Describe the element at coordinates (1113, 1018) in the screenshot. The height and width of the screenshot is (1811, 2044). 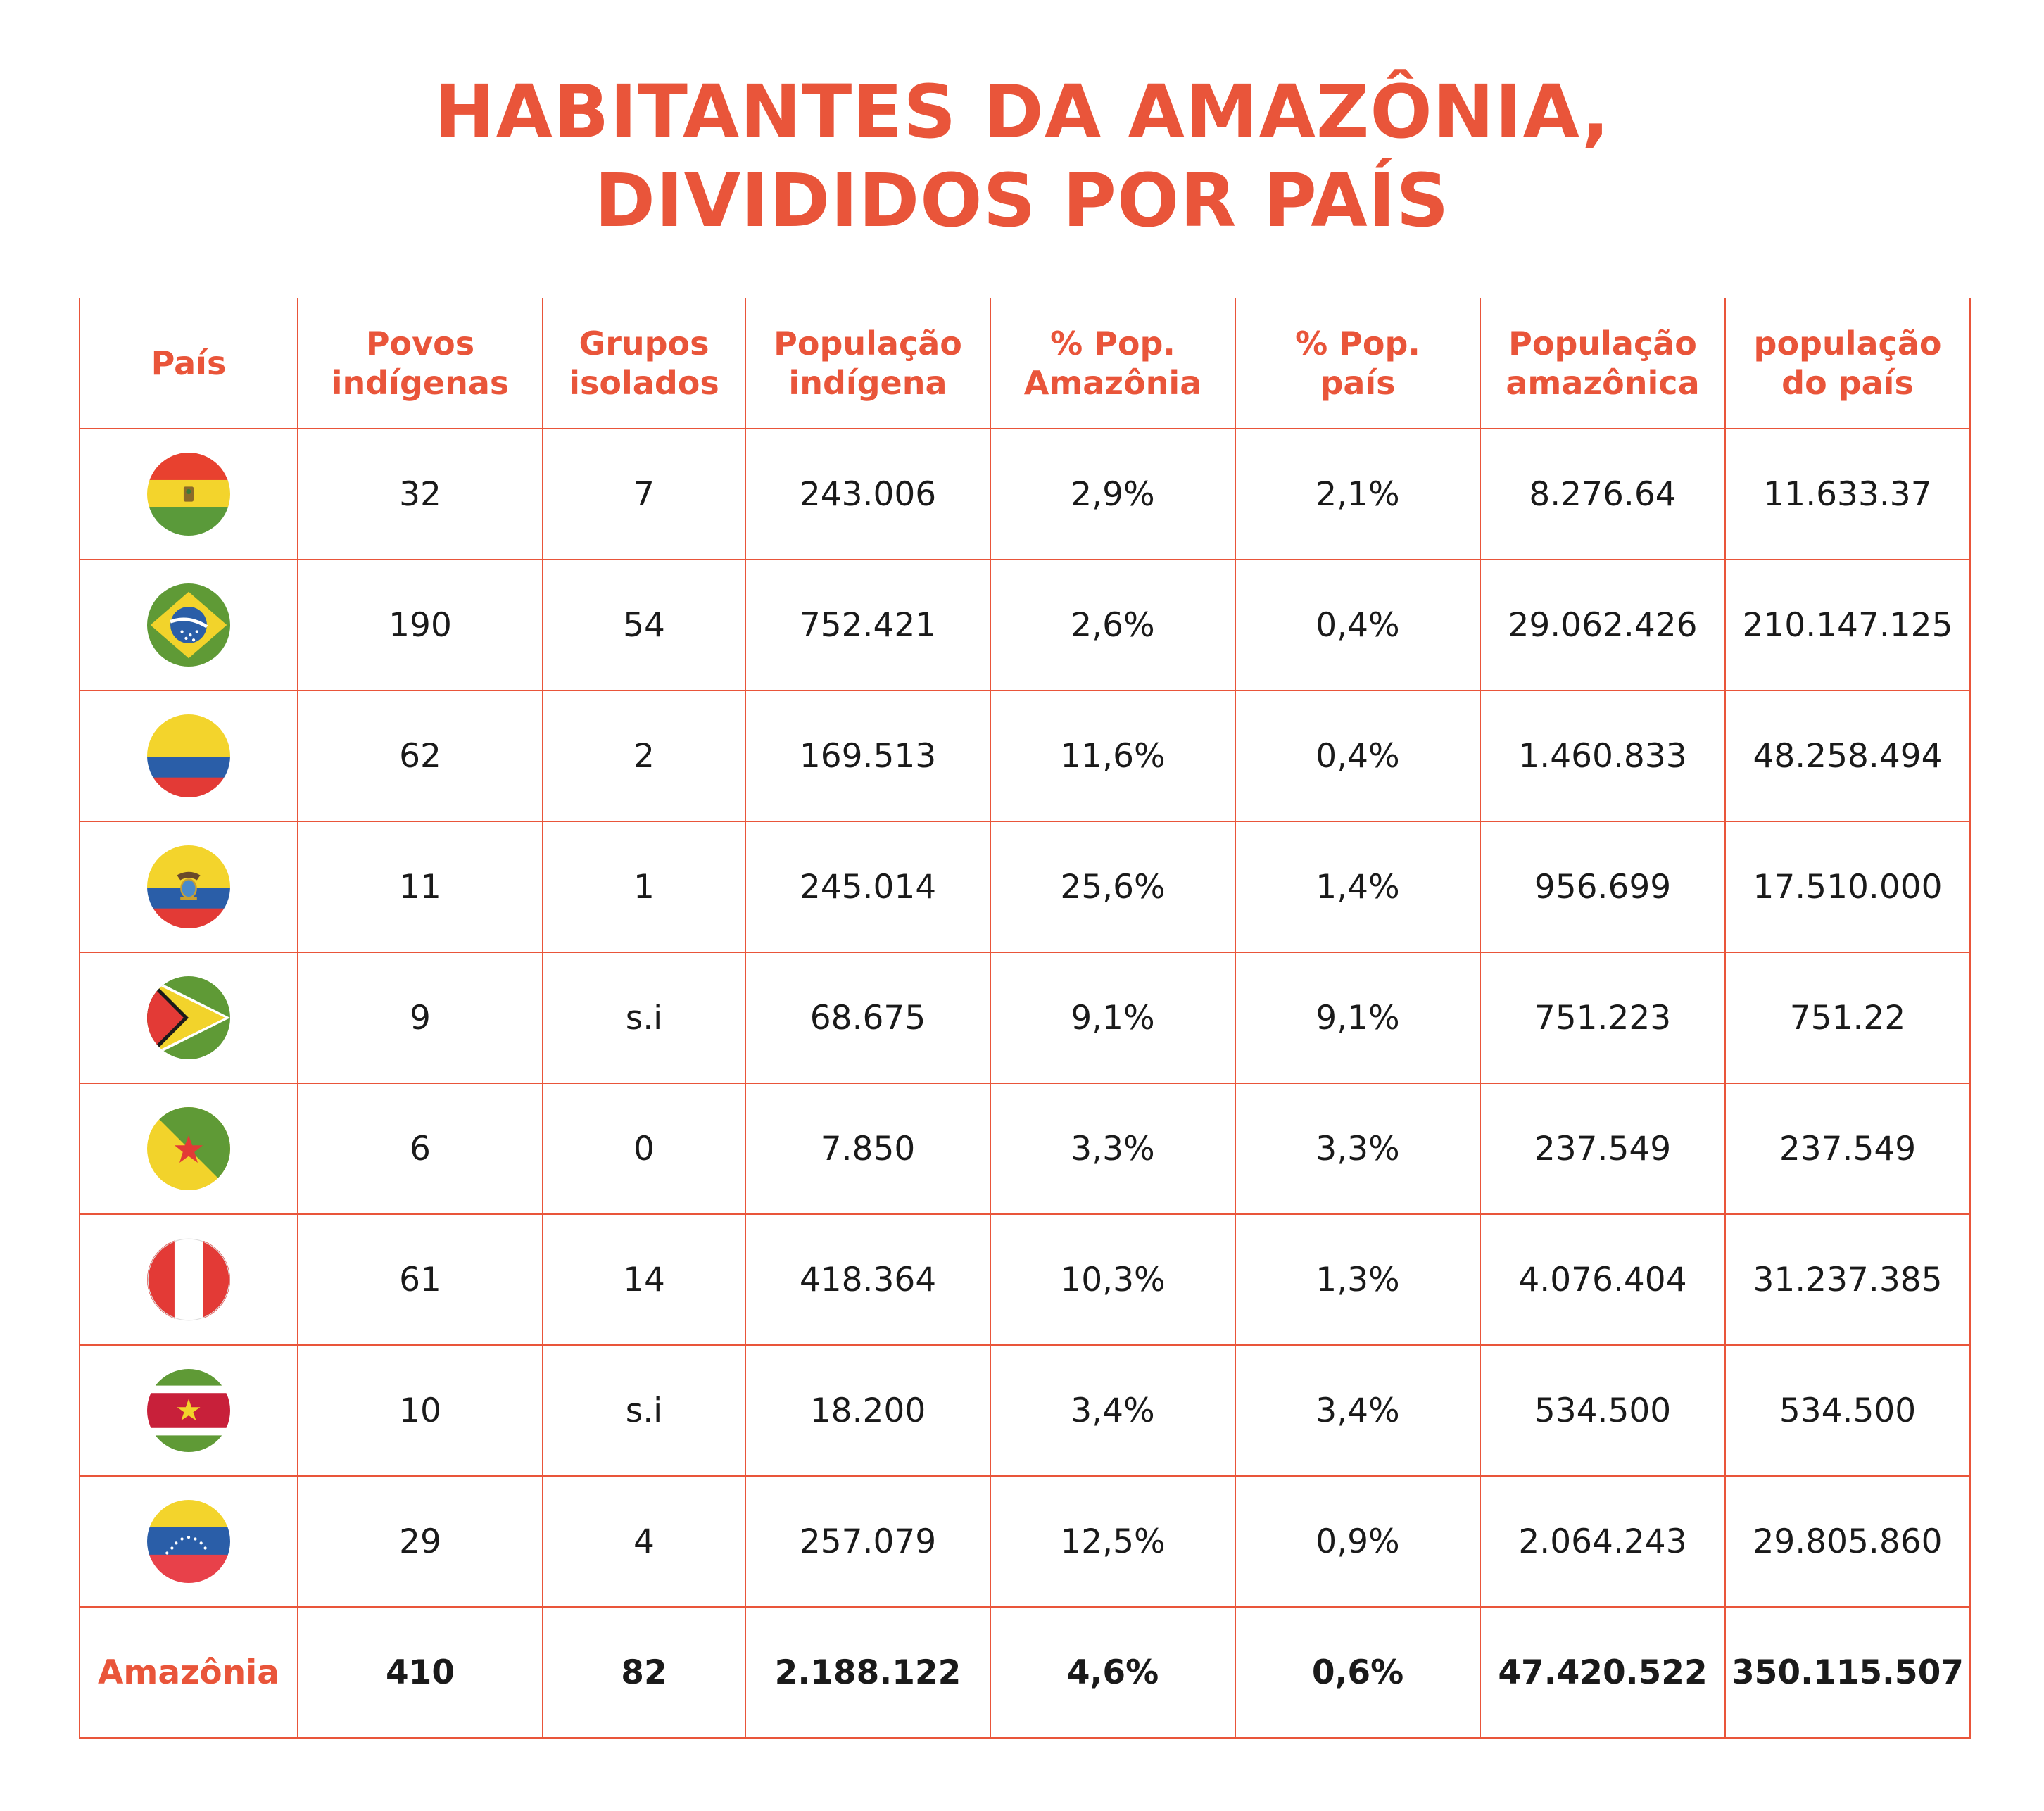
I see `cell-pct-amazonia: 9,1%` at that location.